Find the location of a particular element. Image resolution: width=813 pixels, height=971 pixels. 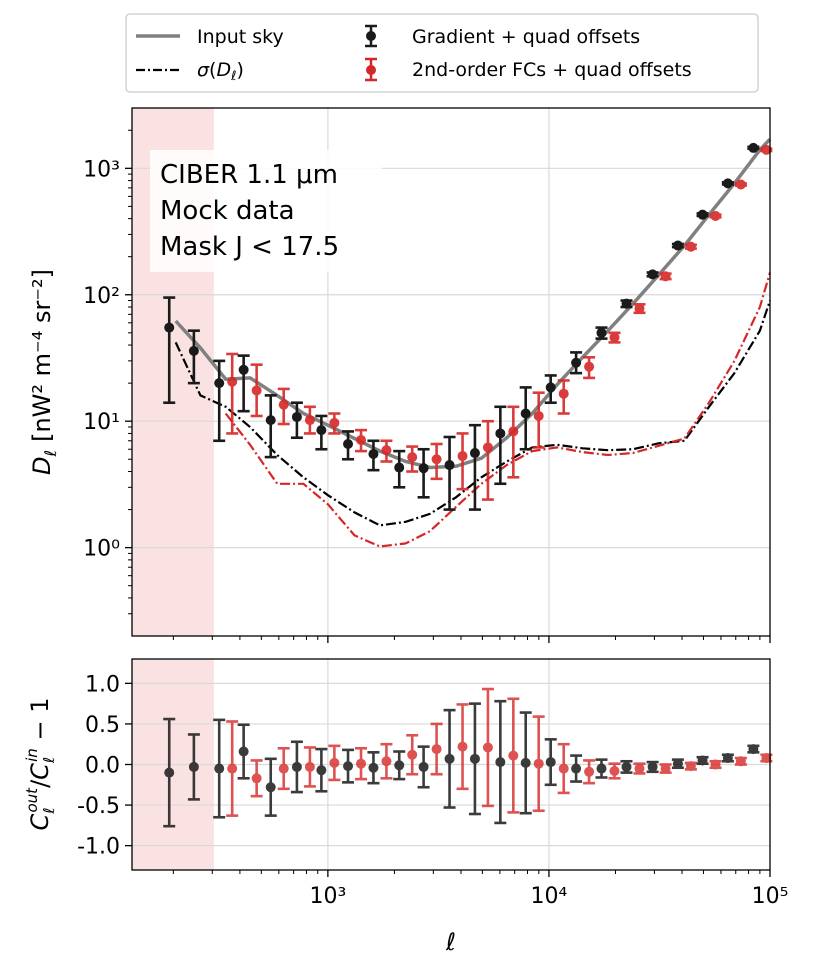

top-gradient-point-15-marker is located at coordinates (550, 387).